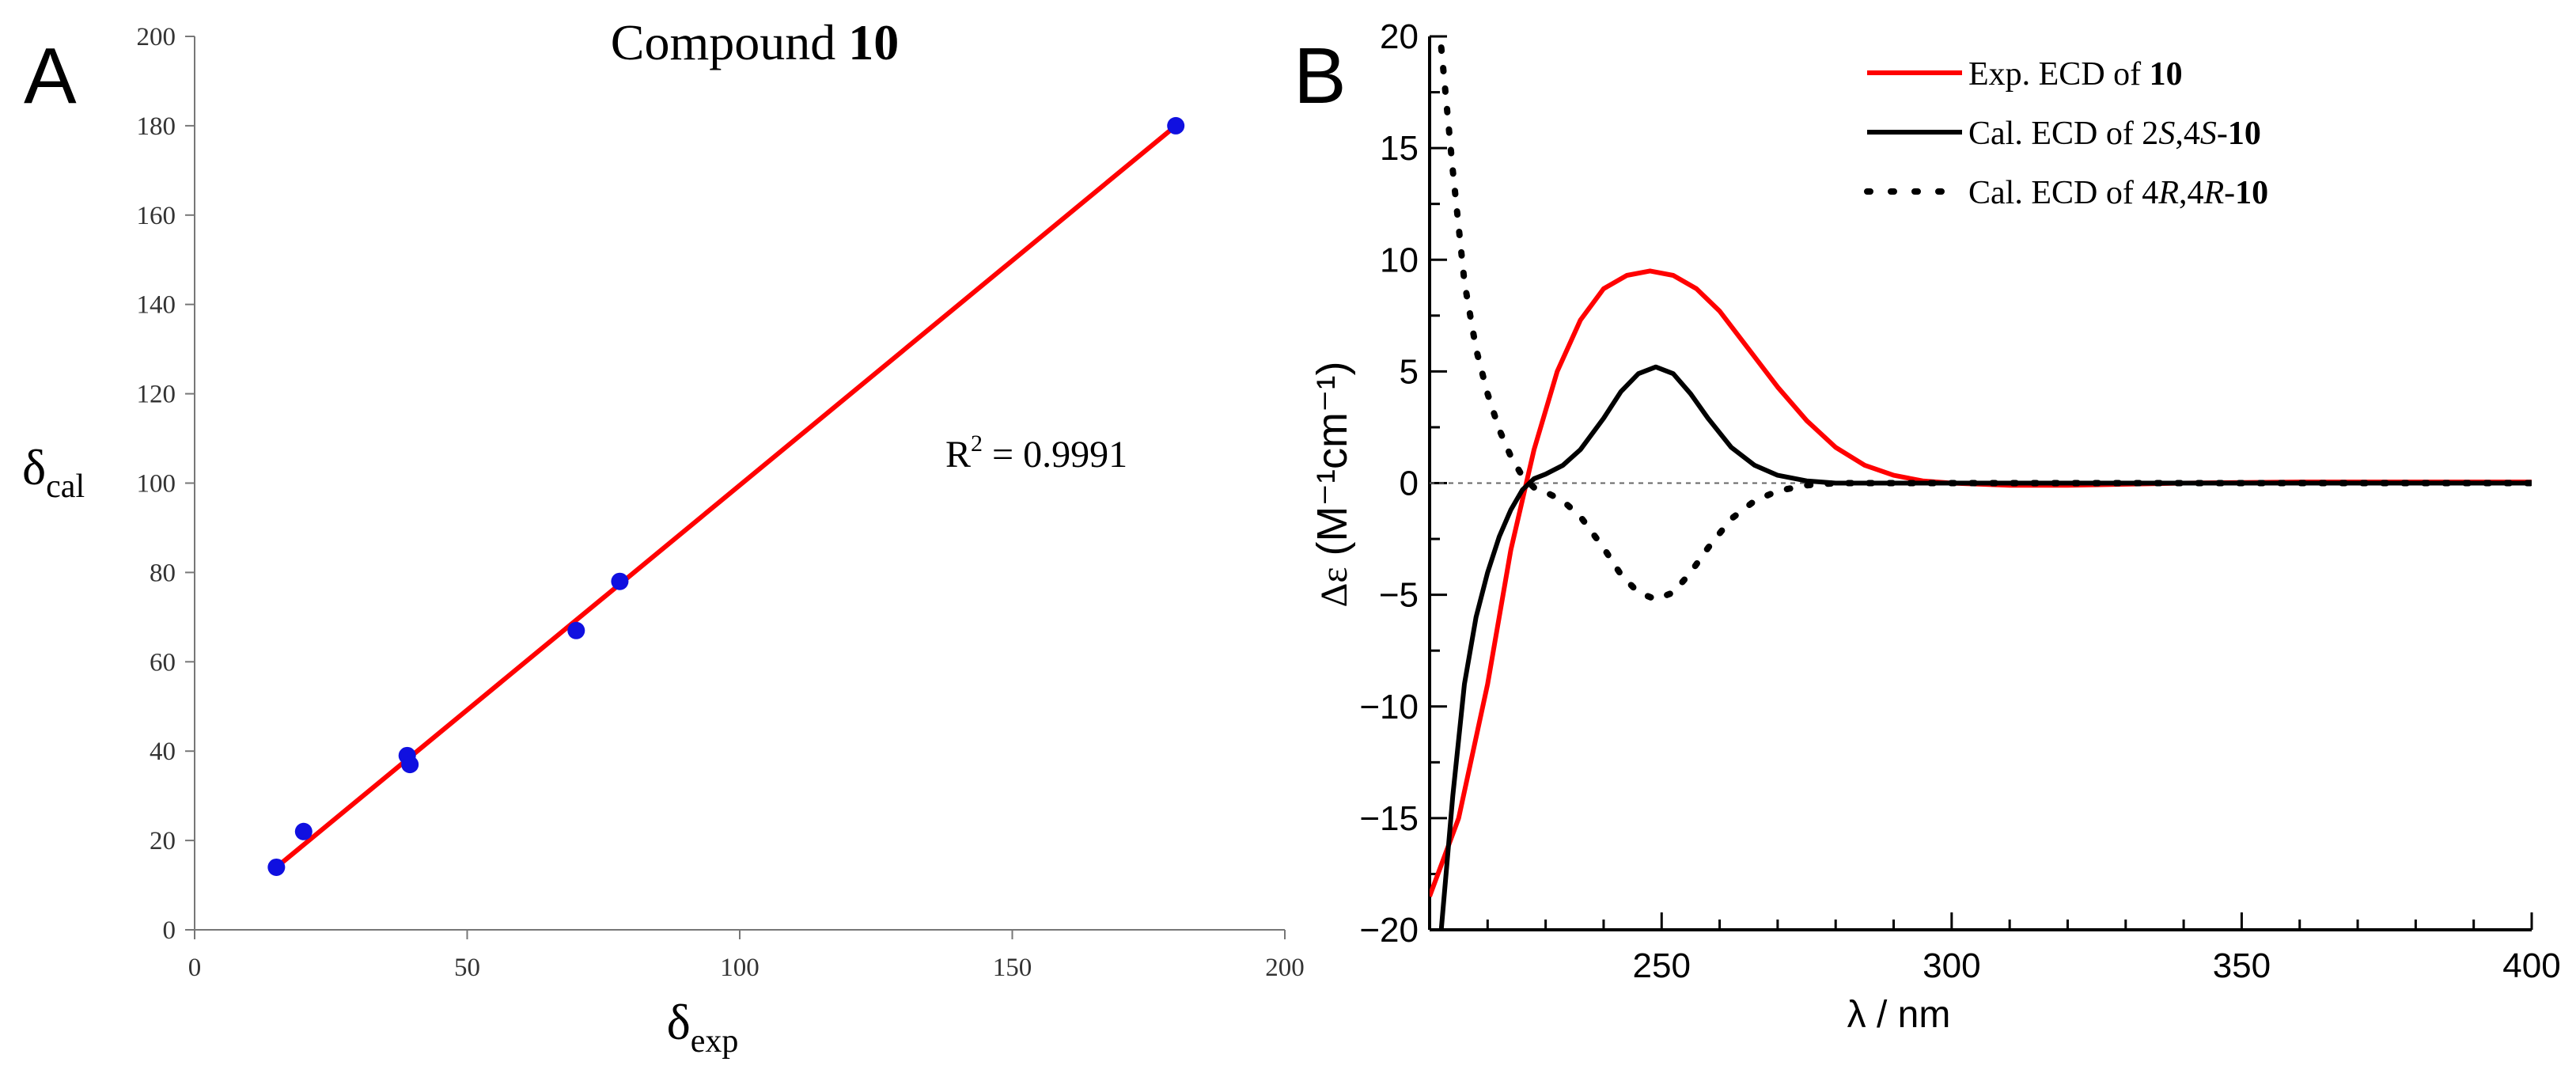 The width and height of the screenshot is (2576, 1077). Describe the element at coordinates (679, 1022) in the screenshot. I see `panel-a-xlabel-main: δ` at that location.